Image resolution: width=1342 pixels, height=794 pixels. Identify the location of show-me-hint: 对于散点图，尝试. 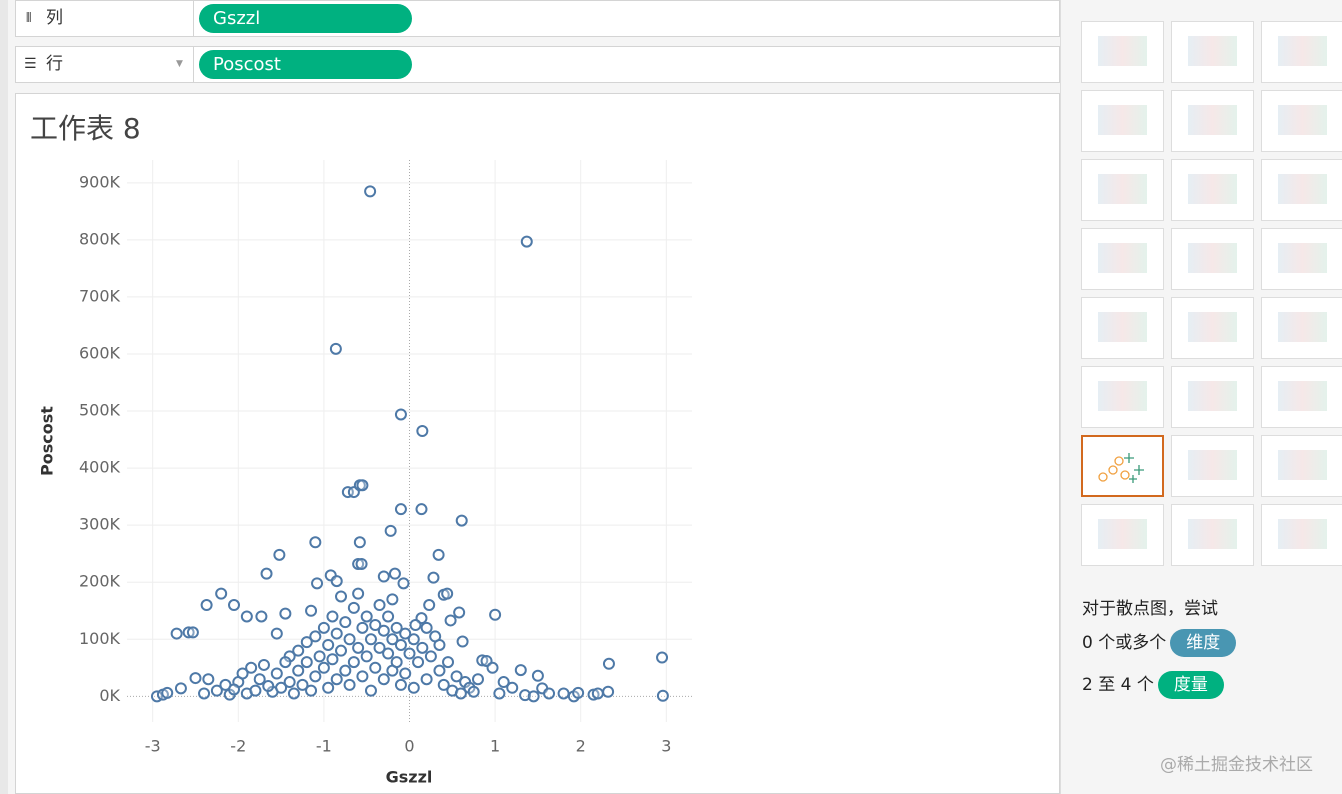
(1150, 609).